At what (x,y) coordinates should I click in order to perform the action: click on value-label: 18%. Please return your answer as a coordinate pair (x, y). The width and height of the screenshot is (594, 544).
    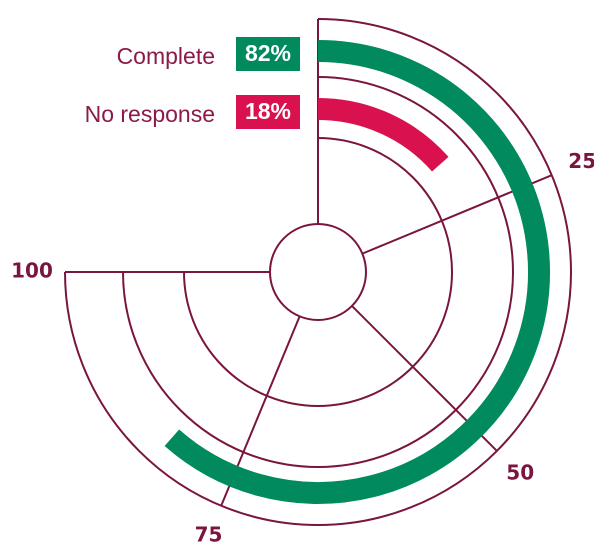
    Looking at the image, I should click on (268, 111).